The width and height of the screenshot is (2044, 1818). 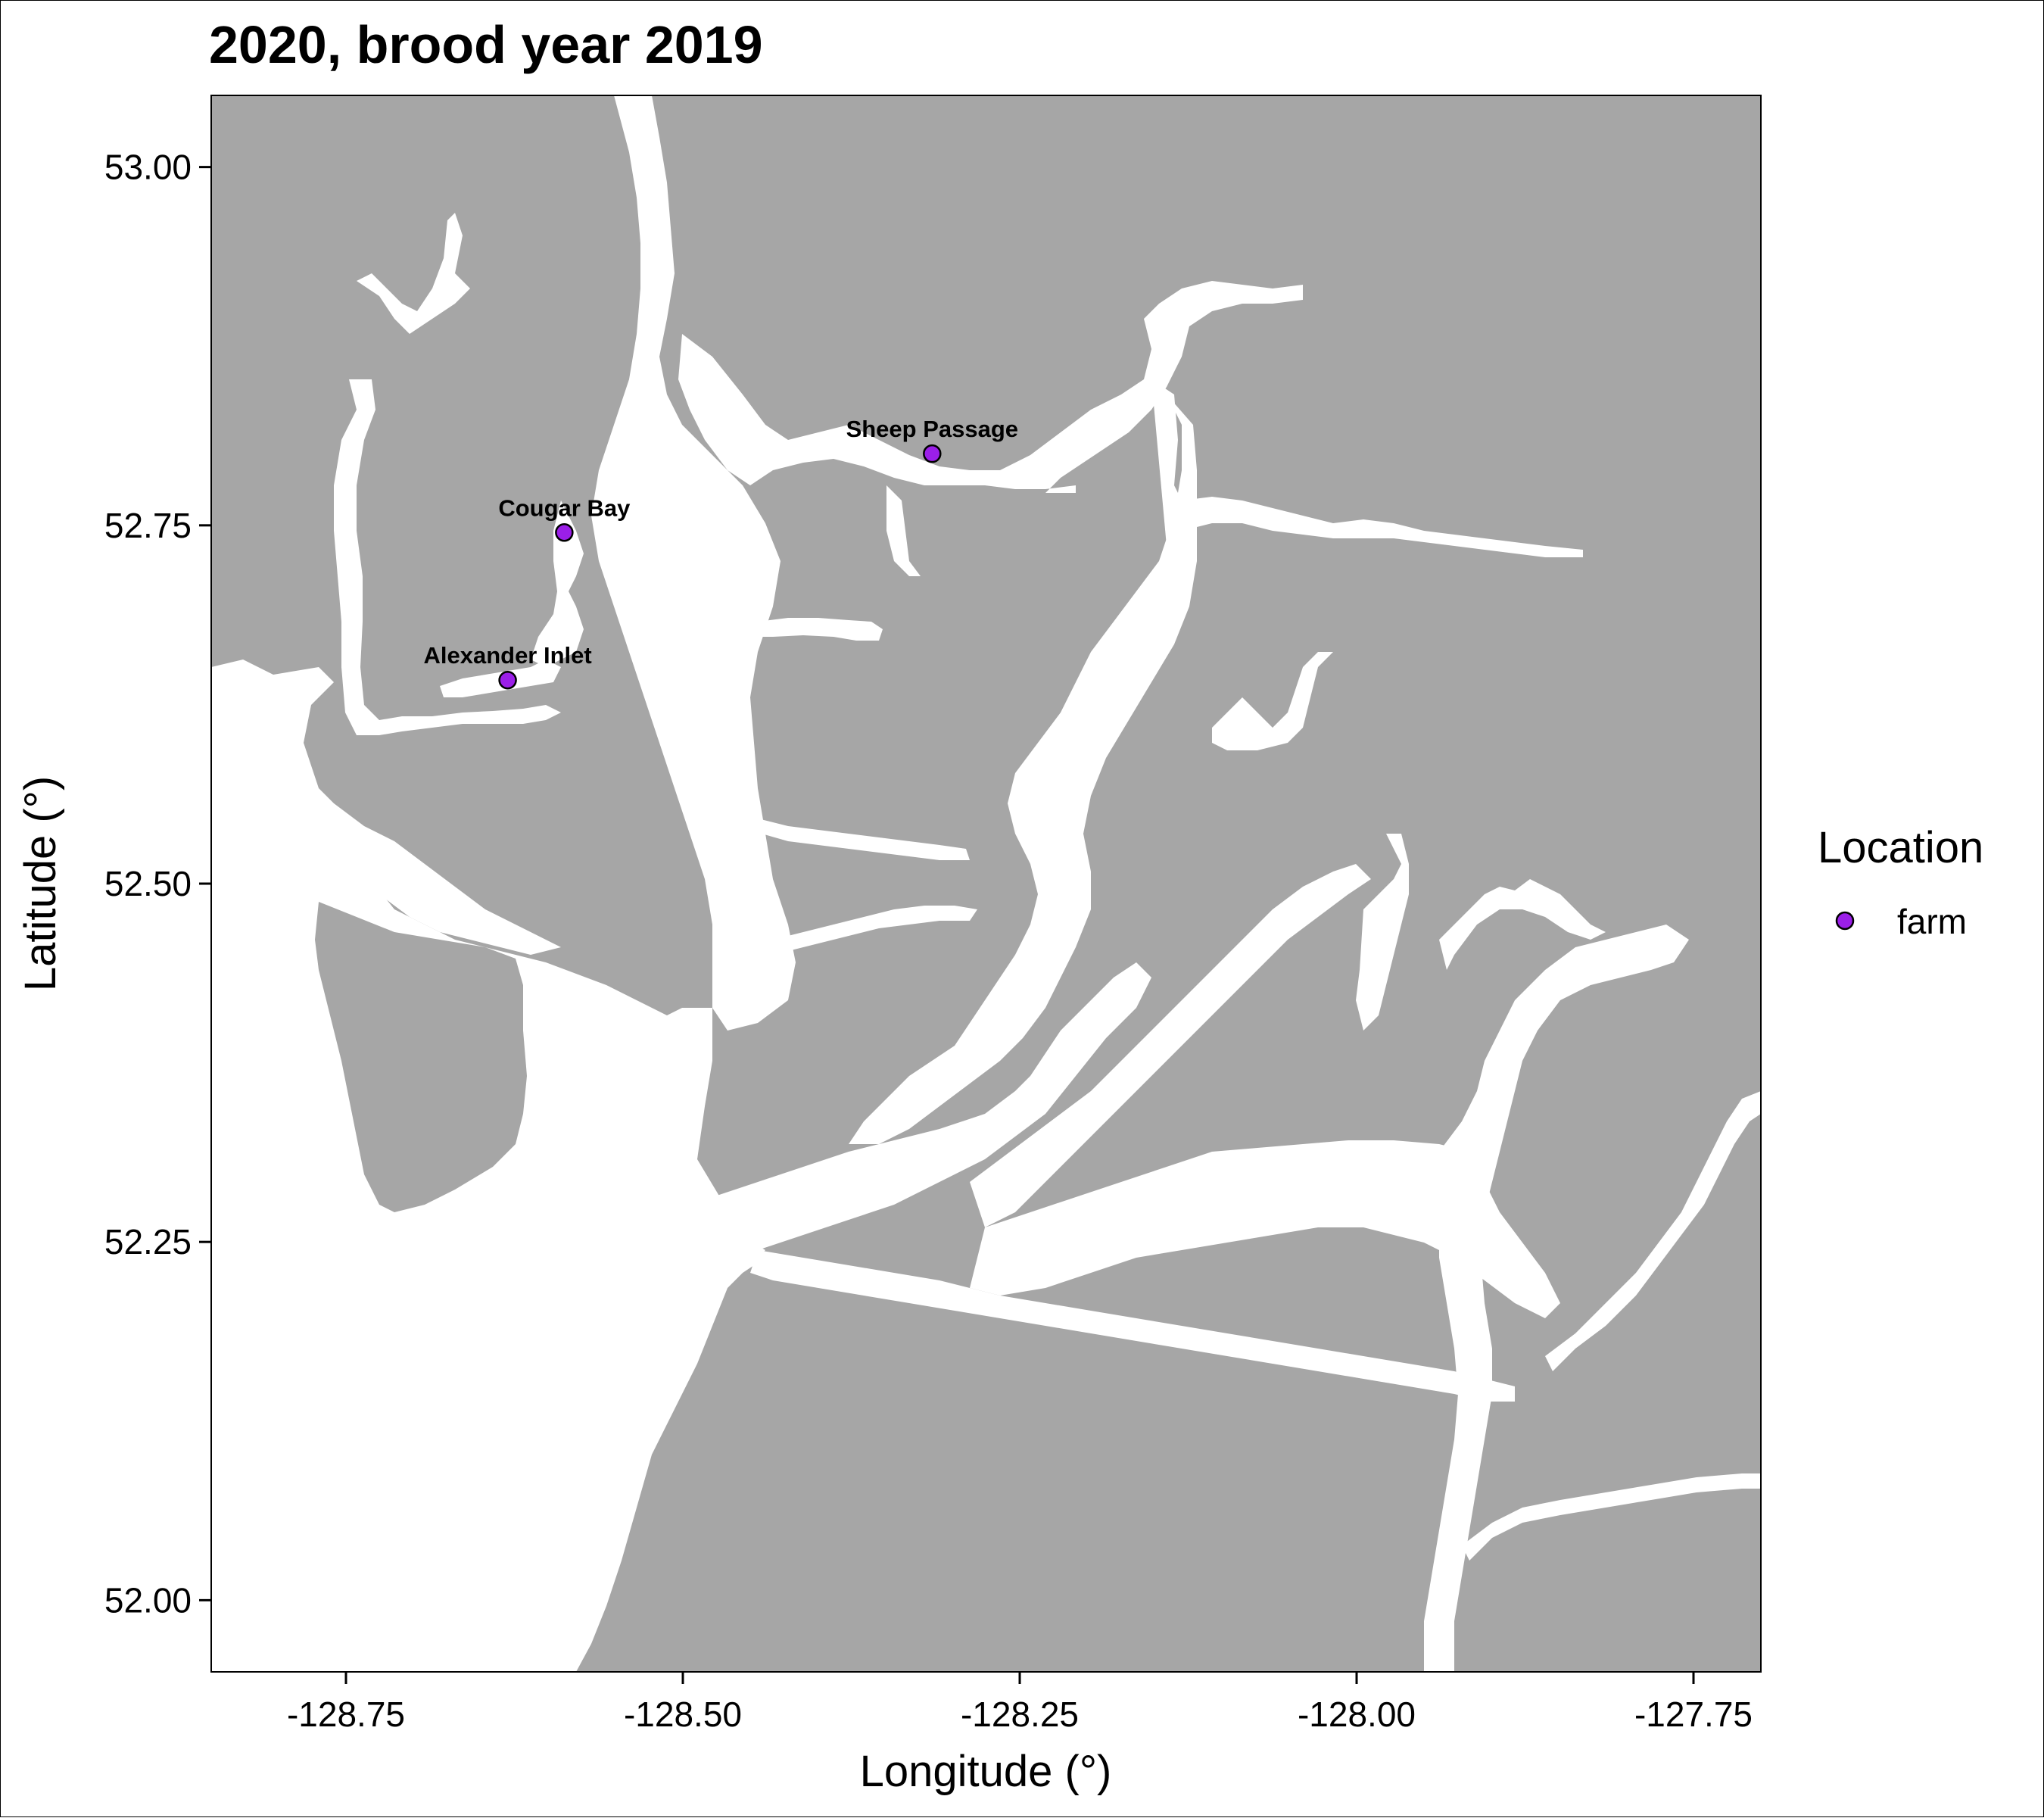 I want to click on water-sound-lower, so click(x=931, y=1106).